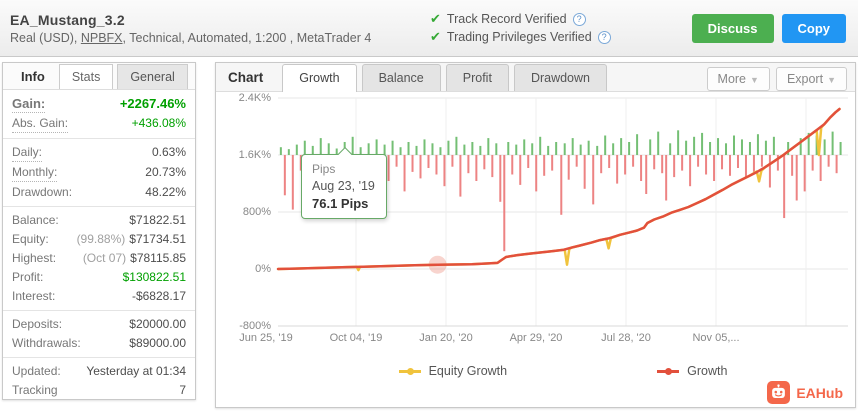 This screenshot has width=858, height=411. What do you see at coordinates (99, 220) in the screenshot?
I see `stat-row-balance: Balance: $71822.51` at bounding box center [99, 220].